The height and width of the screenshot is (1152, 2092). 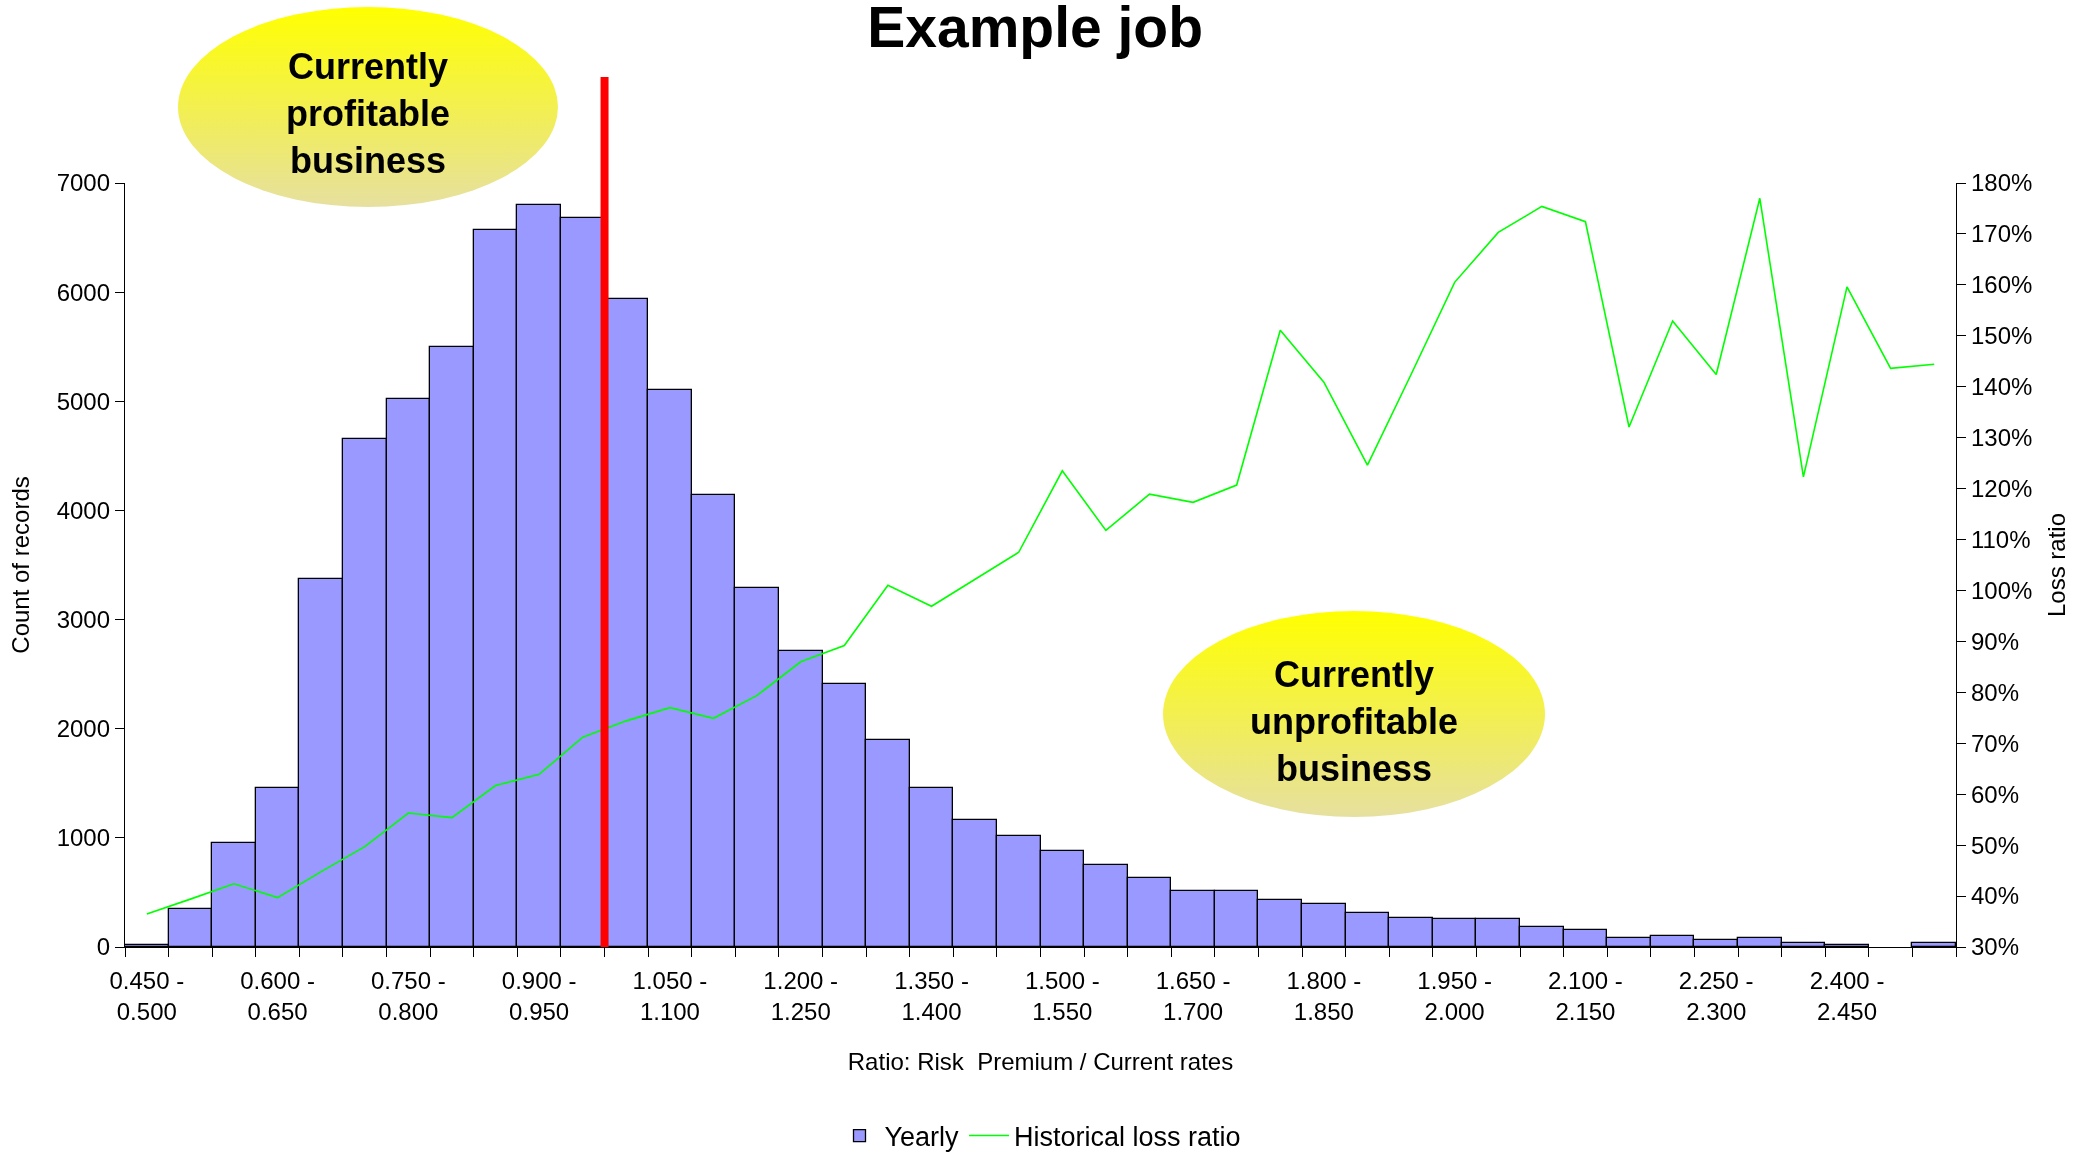 I want to click on y-tick-label: 7000, so click(x=83, y=183).